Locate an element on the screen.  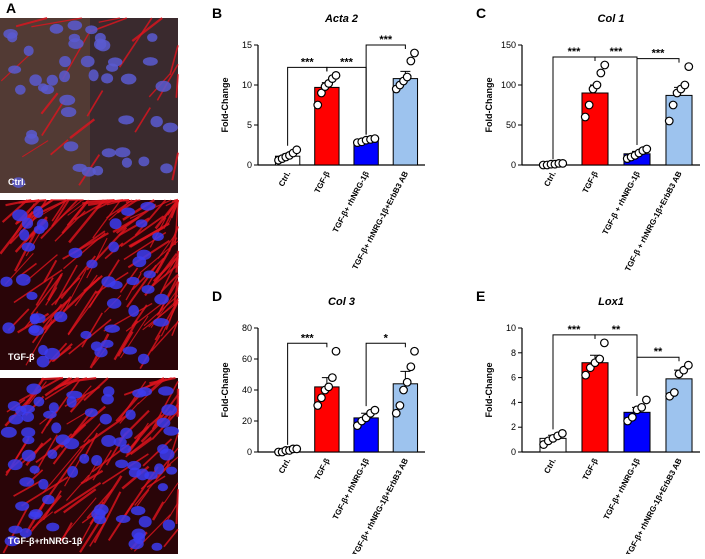
image-label: TGF-β is located at coordinates (21, 357).